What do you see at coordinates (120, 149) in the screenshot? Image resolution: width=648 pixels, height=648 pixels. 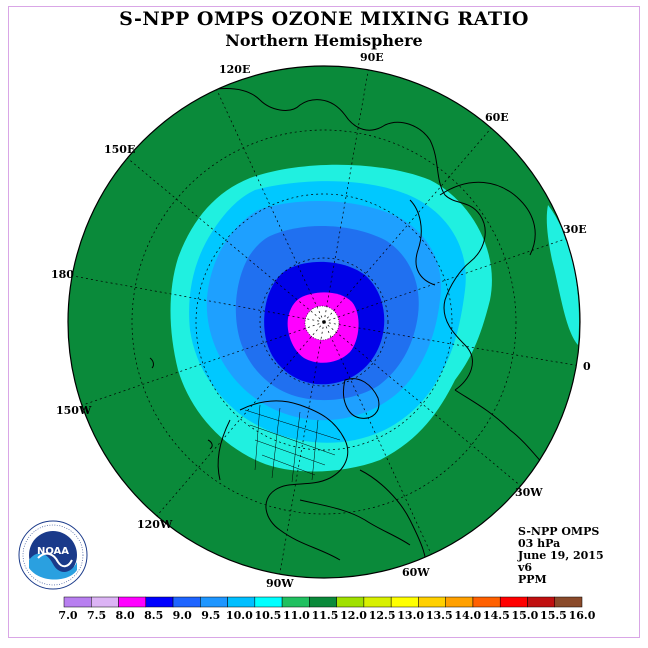 I see `lon-label-150e: 150E` at bounding box center [120, 149].